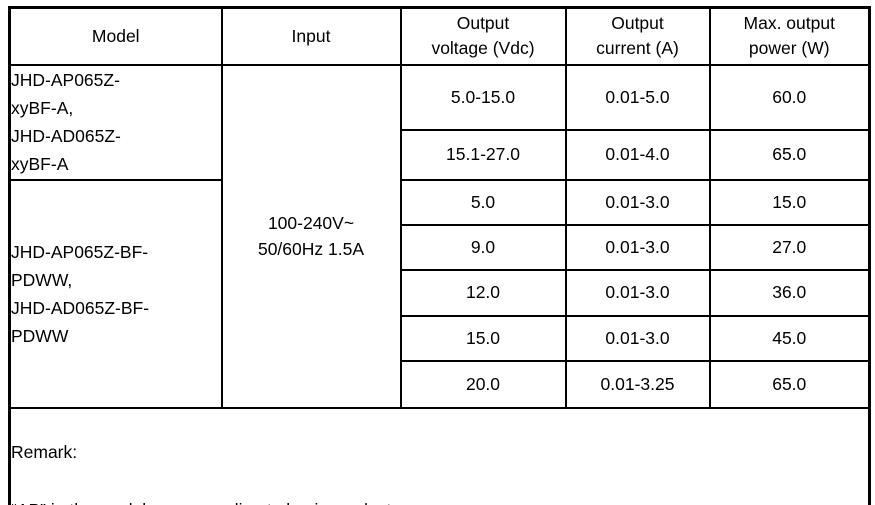 The width and height of the screenshot is (875, 505). What do you see at coordinates (483, 338) in the screenshot?
I see `voltage-cell: 15.0` at bounding box center [483, 338].